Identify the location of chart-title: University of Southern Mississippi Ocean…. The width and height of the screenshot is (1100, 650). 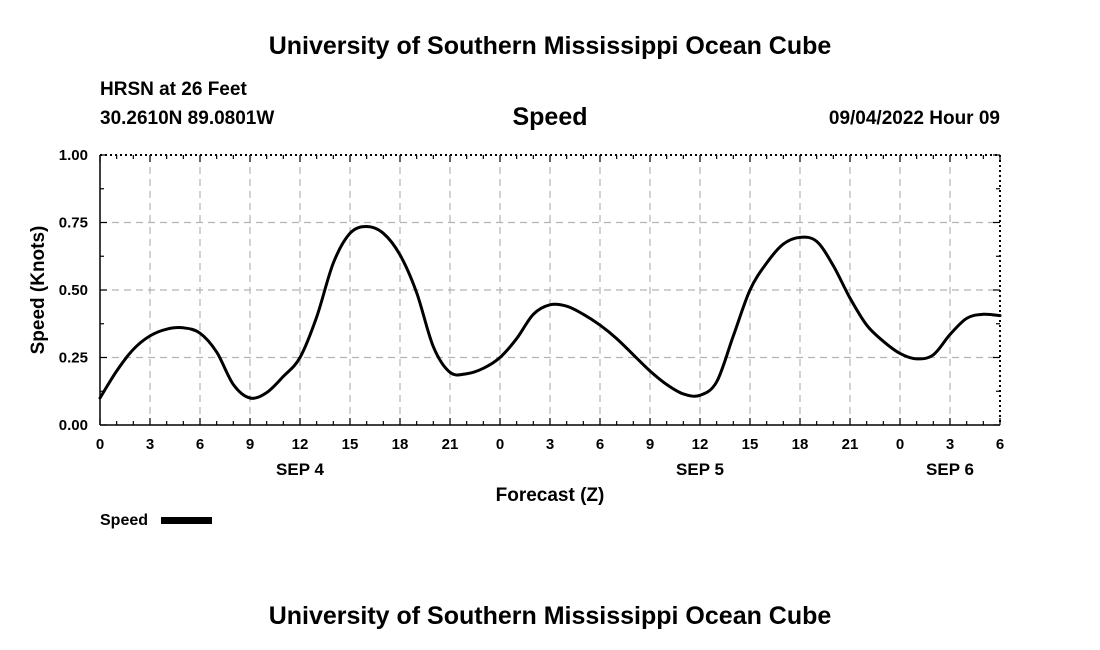
(550, 46).